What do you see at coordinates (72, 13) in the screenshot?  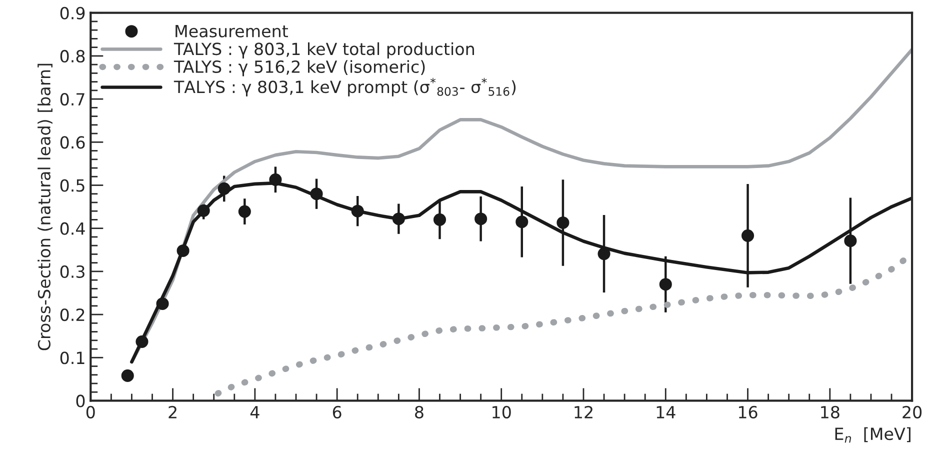 I see `y-tick-label: 0.9` at bounding box center [72, 13].